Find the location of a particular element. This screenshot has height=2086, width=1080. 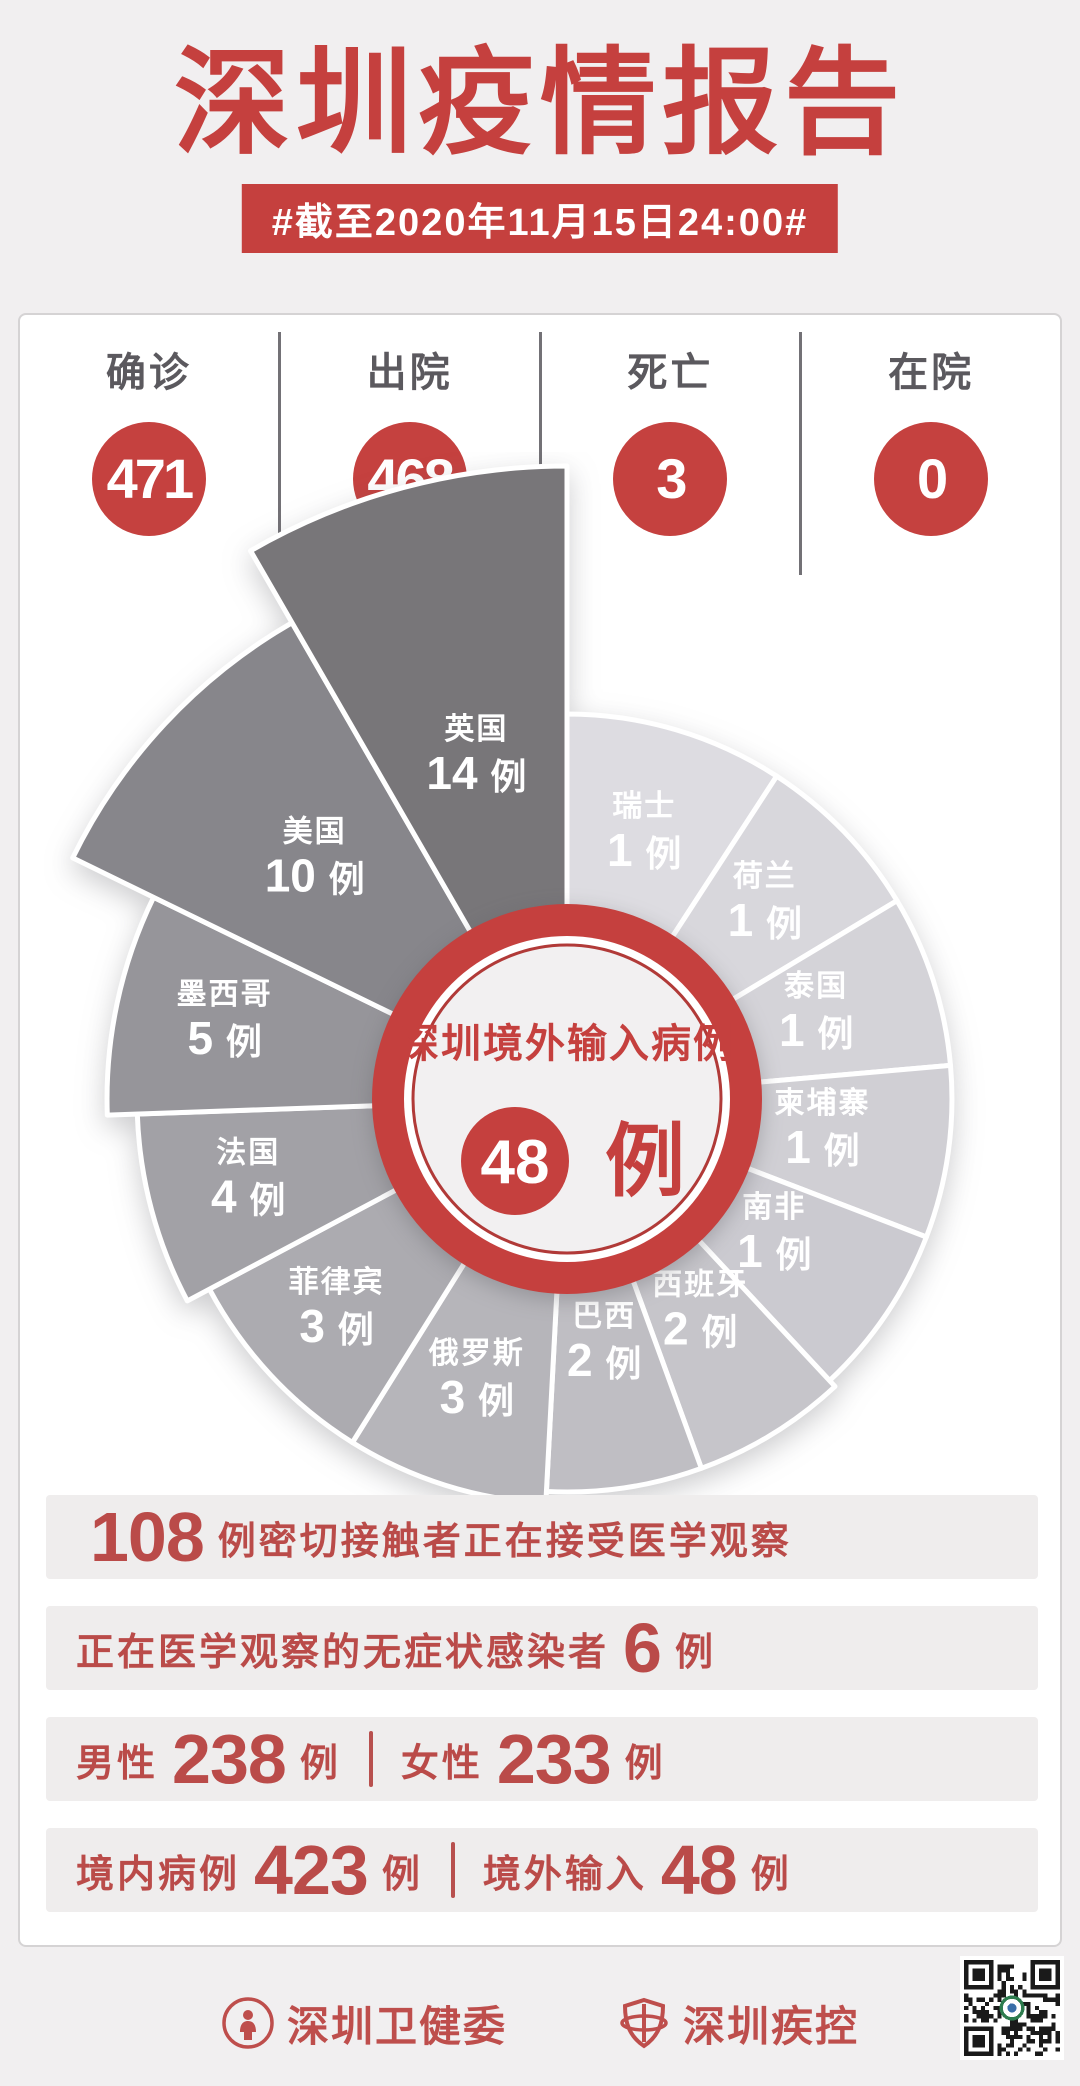

qr-code is located at coordinates (1012, 2008).